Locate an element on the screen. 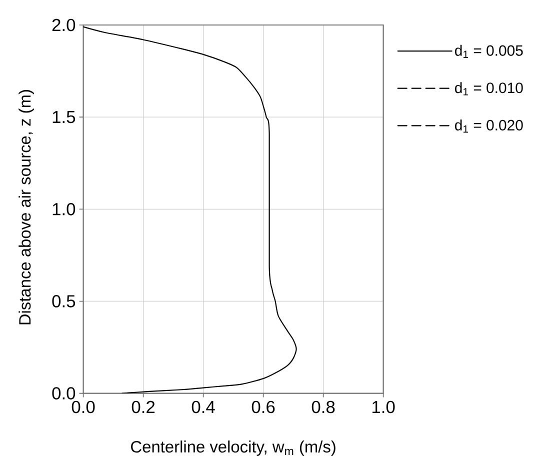 The width and height of the screenshot is (546, 469). legend-label: d$_{1}$ = 0.005 is located at coordinates (489, 51).